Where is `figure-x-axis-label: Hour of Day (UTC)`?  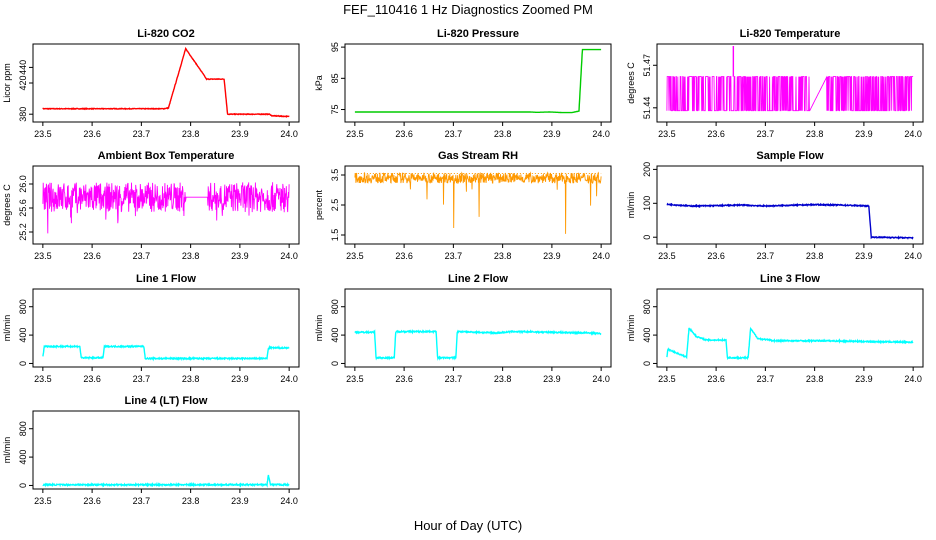
figure-x-axis-label: Hour of Day (UTC) is located at coordinates (468, 525).